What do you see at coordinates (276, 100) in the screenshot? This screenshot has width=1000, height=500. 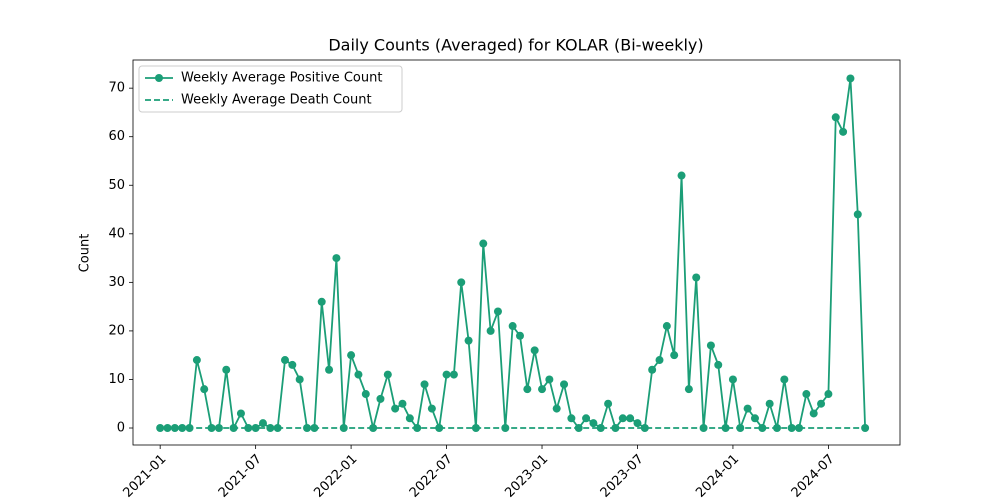 I see `legend-label: Weekly Average Death Count` at bounding box center [276, 100].